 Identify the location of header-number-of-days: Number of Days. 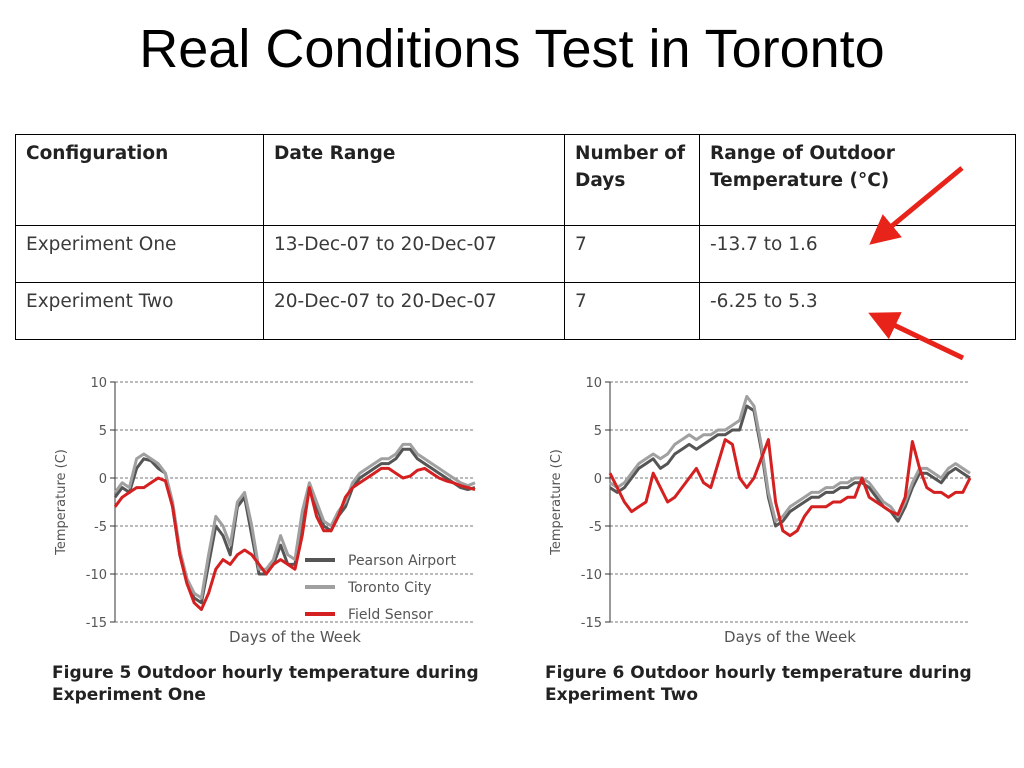
(632, 180).